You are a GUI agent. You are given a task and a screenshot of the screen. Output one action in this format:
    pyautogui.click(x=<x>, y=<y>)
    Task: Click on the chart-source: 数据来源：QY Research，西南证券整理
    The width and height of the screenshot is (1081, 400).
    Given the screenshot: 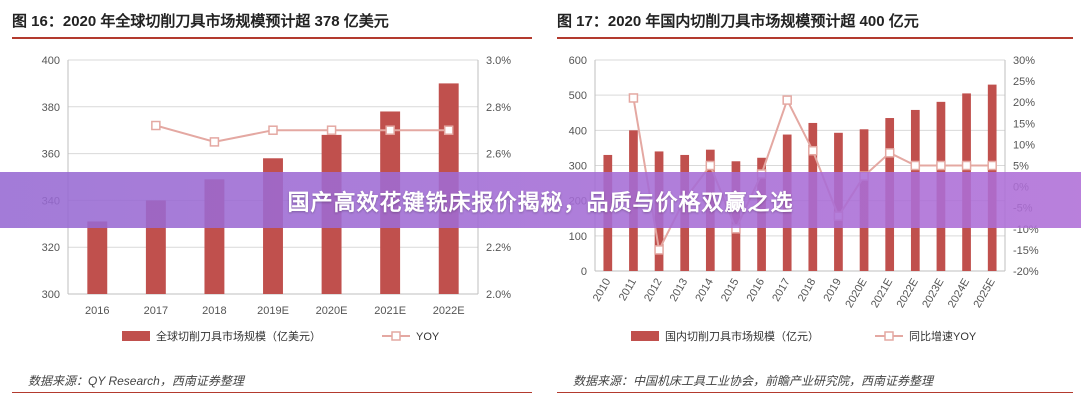 What is the action you would take?
    pyautogui.click(x=136, y=381)
    